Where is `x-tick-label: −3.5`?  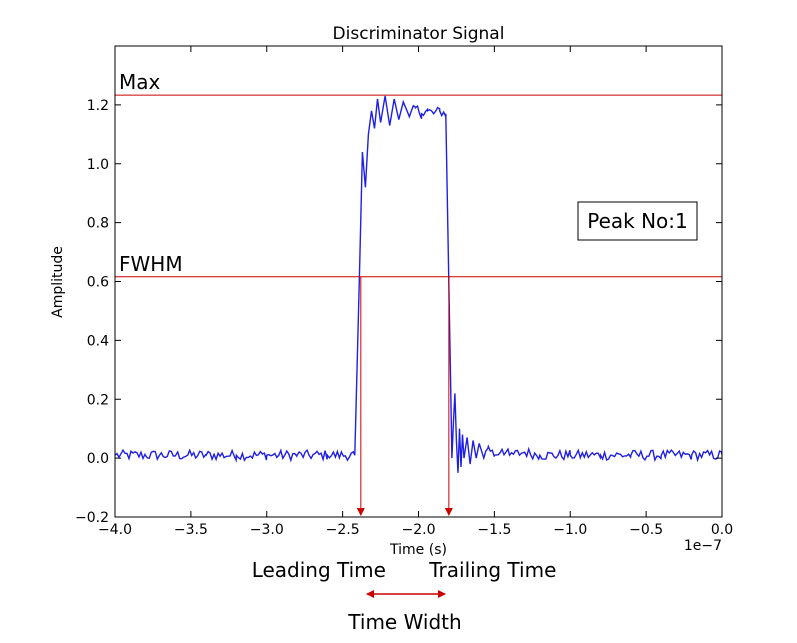 x-tick-label: −3.5 is located at coordinates (191, 530).